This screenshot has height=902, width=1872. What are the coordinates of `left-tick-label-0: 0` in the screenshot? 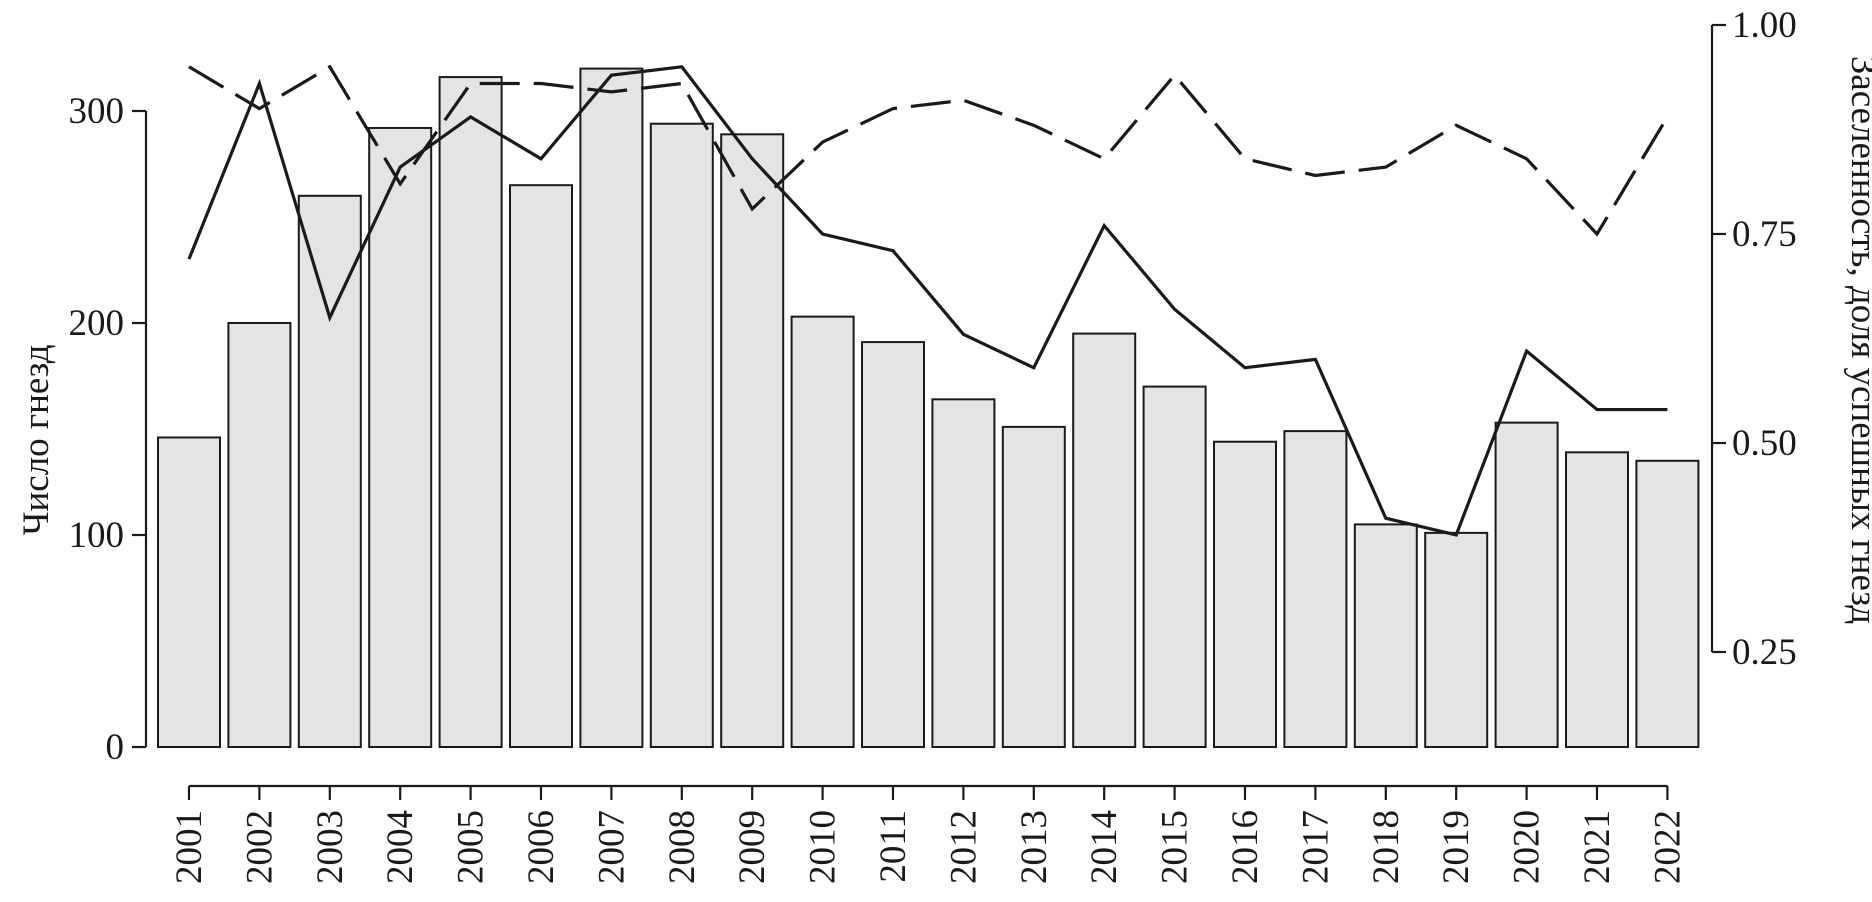 It's located at (115, 747).